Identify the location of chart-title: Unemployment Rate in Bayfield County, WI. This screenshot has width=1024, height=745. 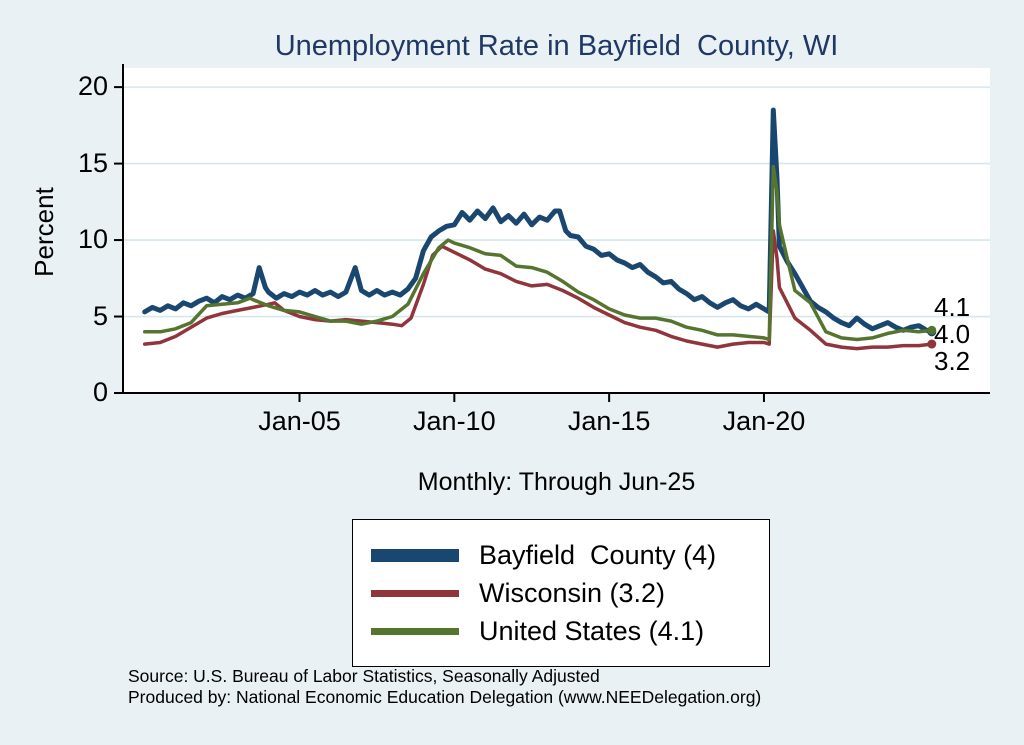
(556, 46).